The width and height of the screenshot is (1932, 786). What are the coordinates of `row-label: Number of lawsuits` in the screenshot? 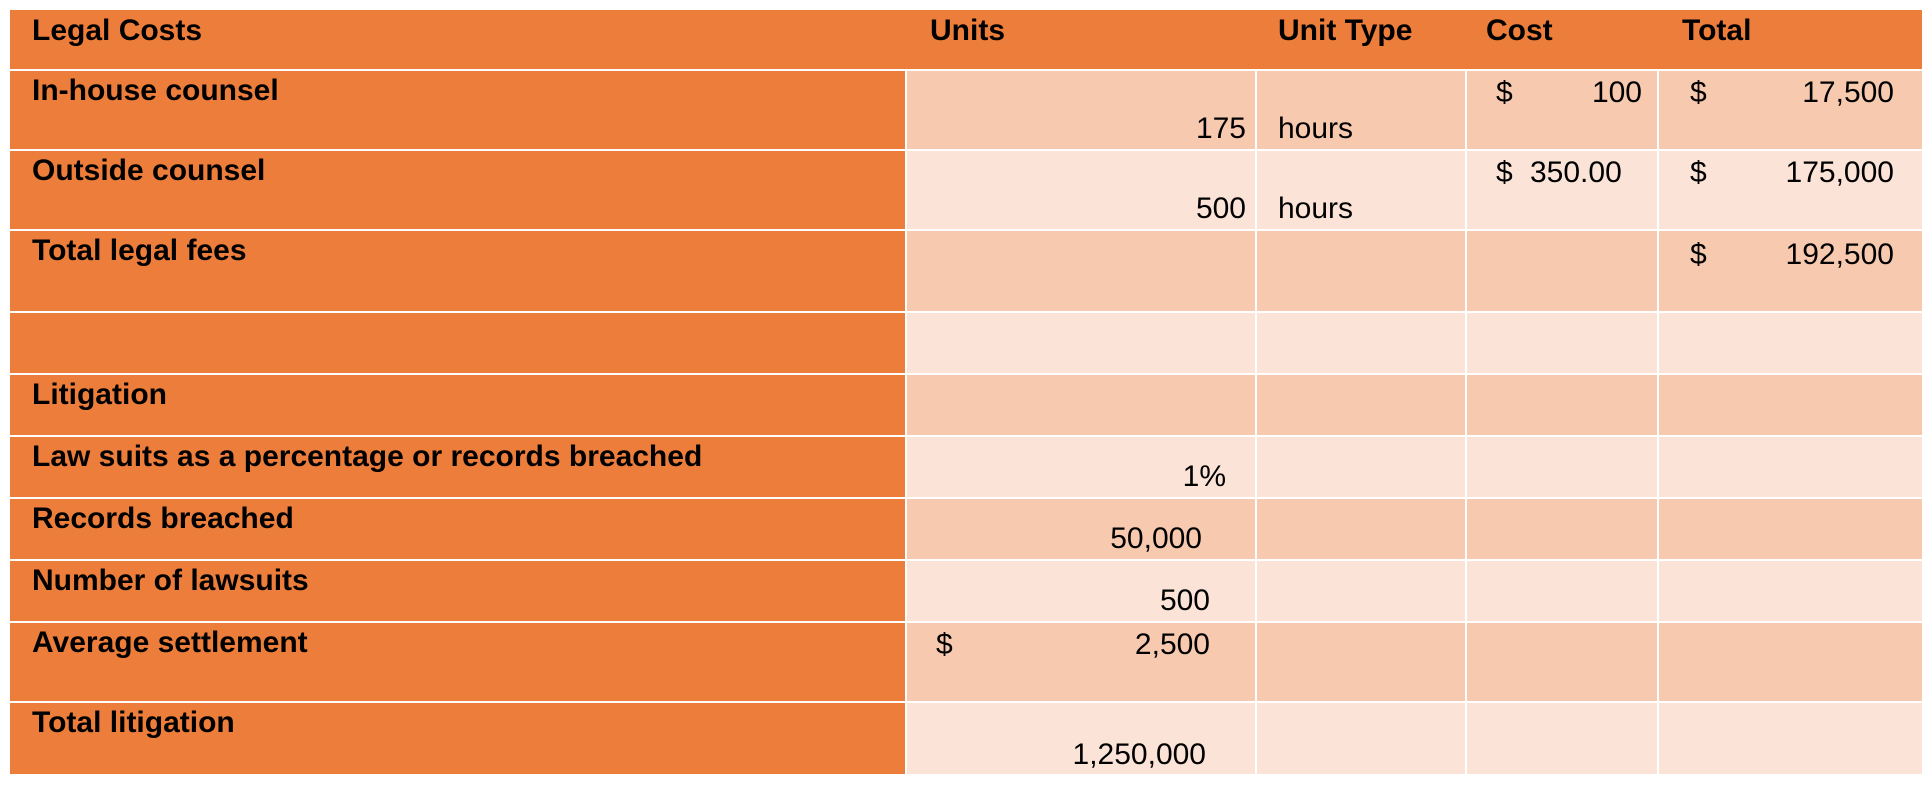 It's located at (458, 591).